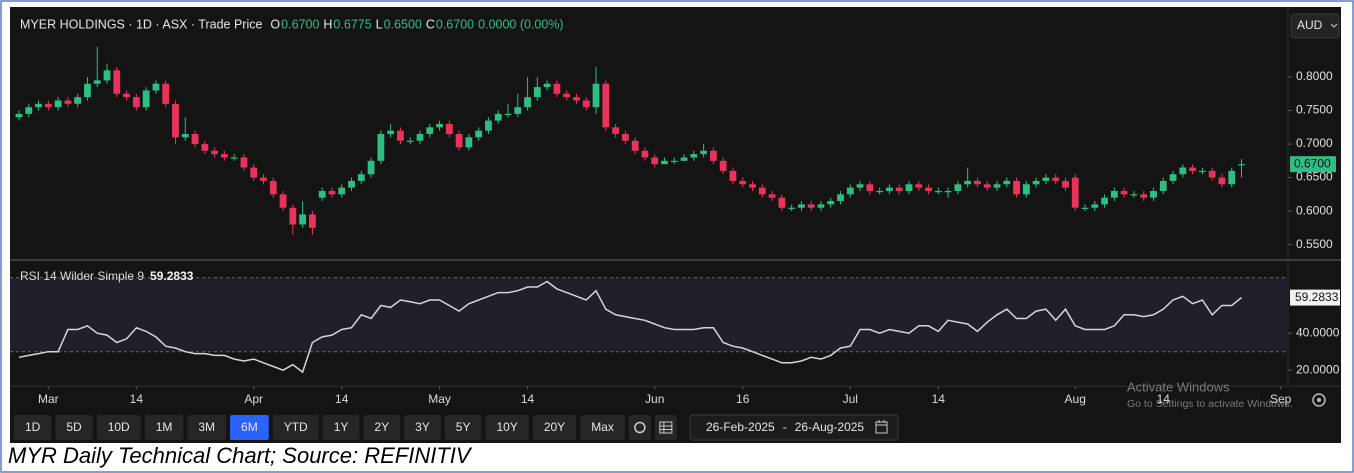  I want to click on date-range-from: 26-Feb-2025, so click(740, 427).